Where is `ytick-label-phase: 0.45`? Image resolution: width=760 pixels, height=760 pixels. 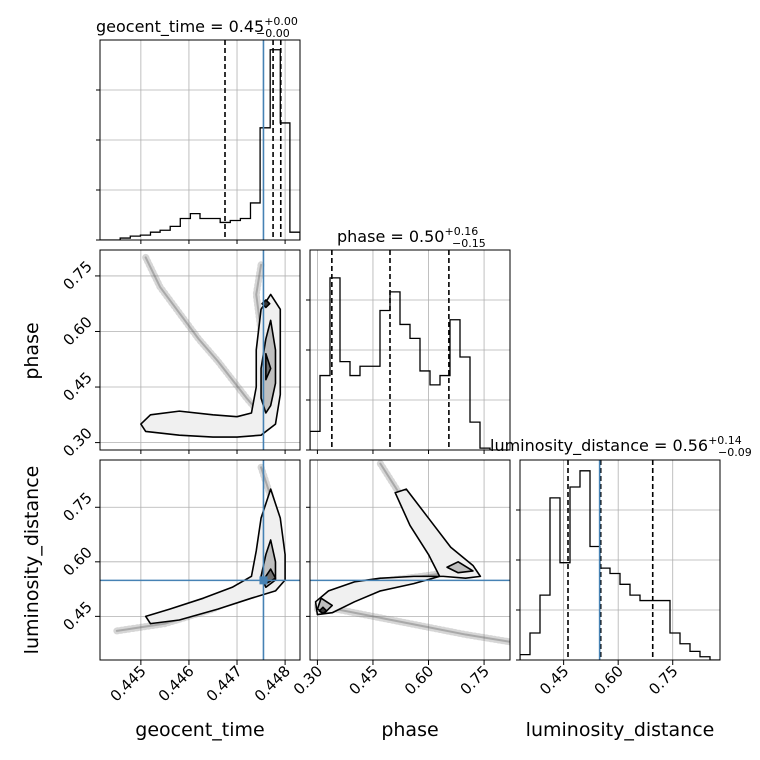
ytick-label-phase: 0.45 is located at coordinates (77, 387).